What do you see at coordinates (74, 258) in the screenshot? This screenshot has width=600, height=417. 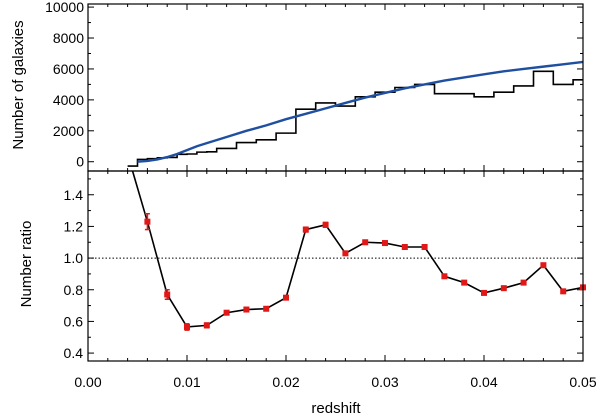 I see `bottom-y-tick-label: 1.0` at bounding box center [74, 258].